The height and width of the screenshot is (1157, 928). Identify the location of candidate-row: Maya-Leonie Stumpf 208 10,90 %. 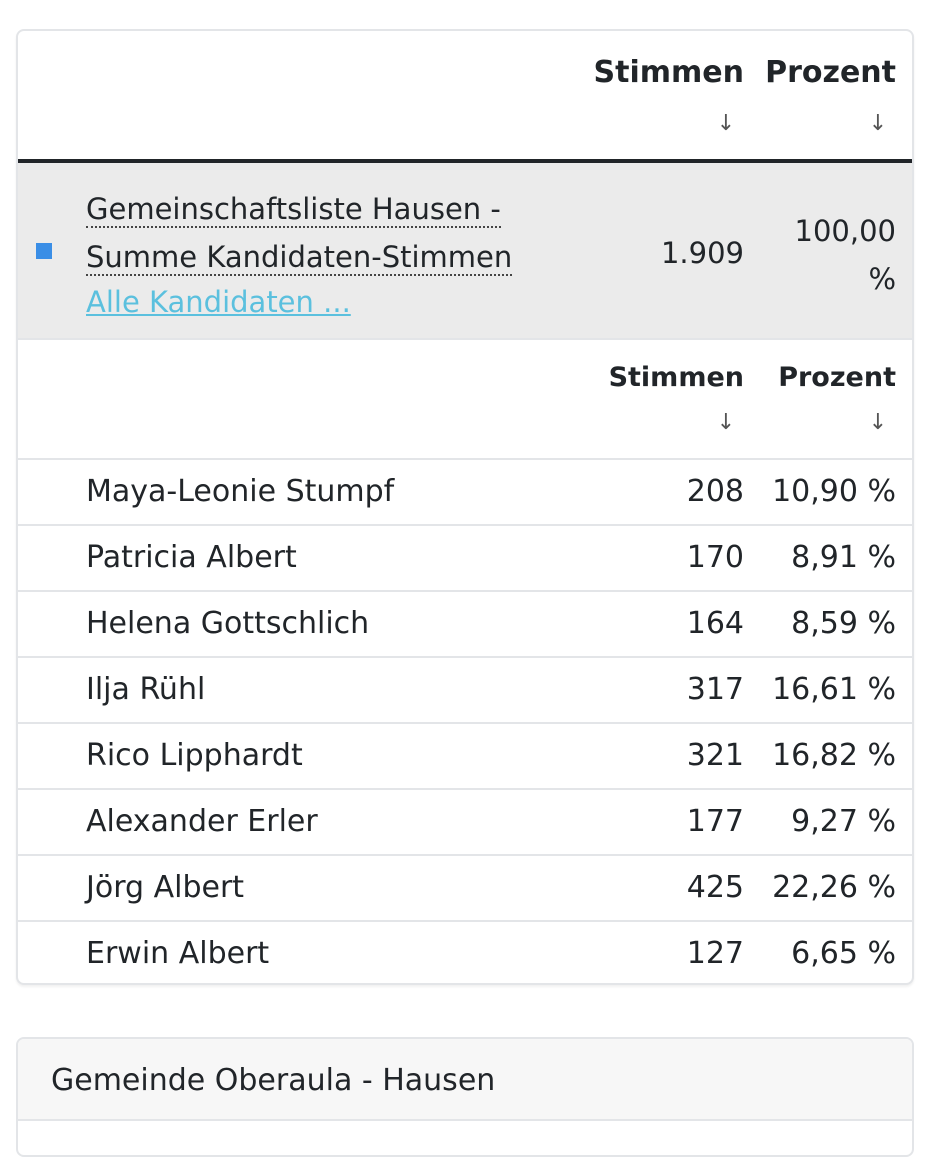
(465, 491).